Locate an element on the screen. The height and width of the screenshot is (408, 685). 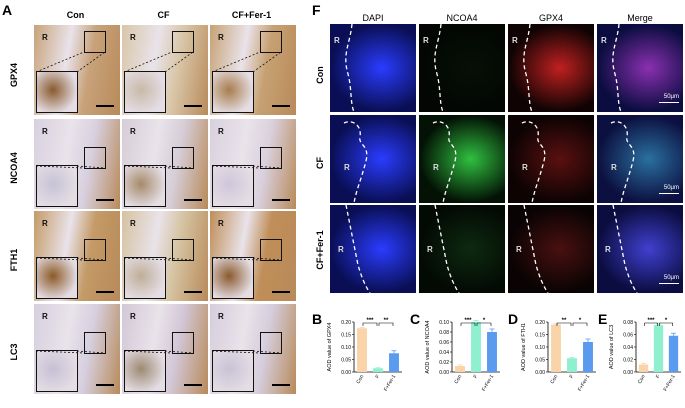
ihc-image-ncoa4-con: R is located at coordinates (77, 164).